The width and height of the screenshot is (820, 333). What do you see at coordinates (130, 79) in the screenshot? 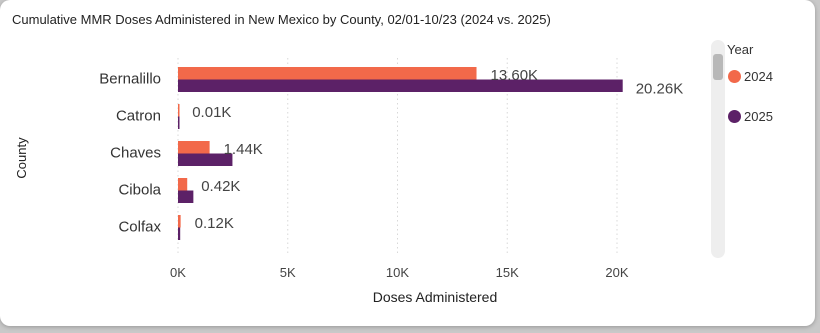
I see `y-tick-label: Bernalillo` at bounding box center [130, 79].